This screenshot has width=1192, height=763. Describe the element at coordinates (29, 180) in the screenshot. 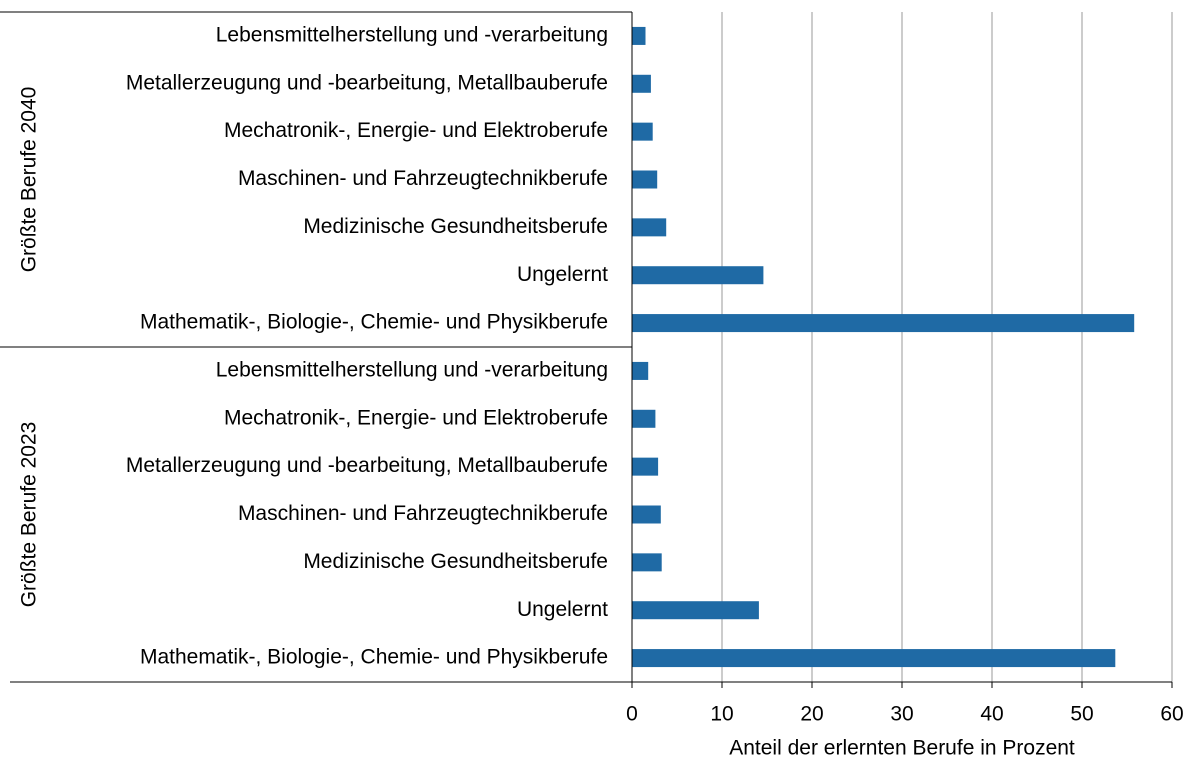

I see `group-label: Größte Berufe 2040` at that location.